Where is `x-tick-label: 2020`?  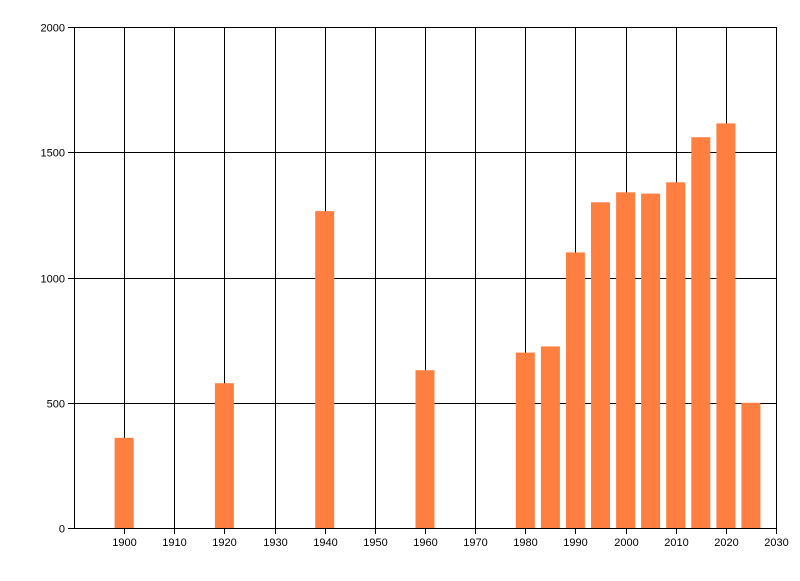
x-tick-label: 2020 is located at coordinates (726, 543).